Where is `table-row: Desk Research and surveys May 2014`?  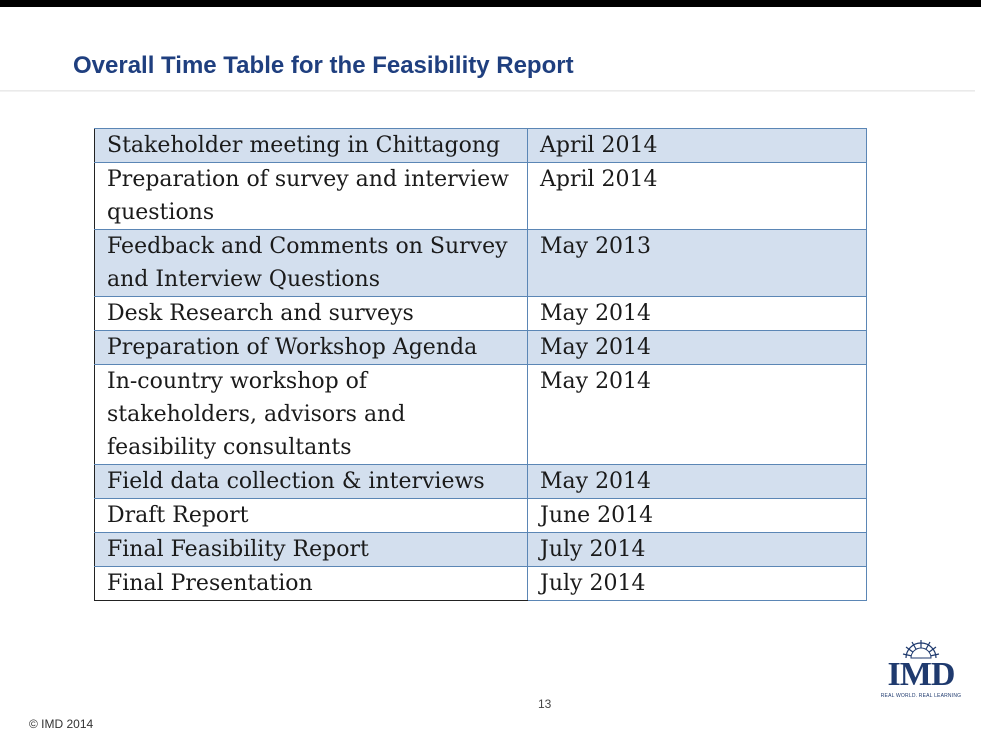
table-row: Desk Research and surveys May 2014 is located at coordinates (480, 313).